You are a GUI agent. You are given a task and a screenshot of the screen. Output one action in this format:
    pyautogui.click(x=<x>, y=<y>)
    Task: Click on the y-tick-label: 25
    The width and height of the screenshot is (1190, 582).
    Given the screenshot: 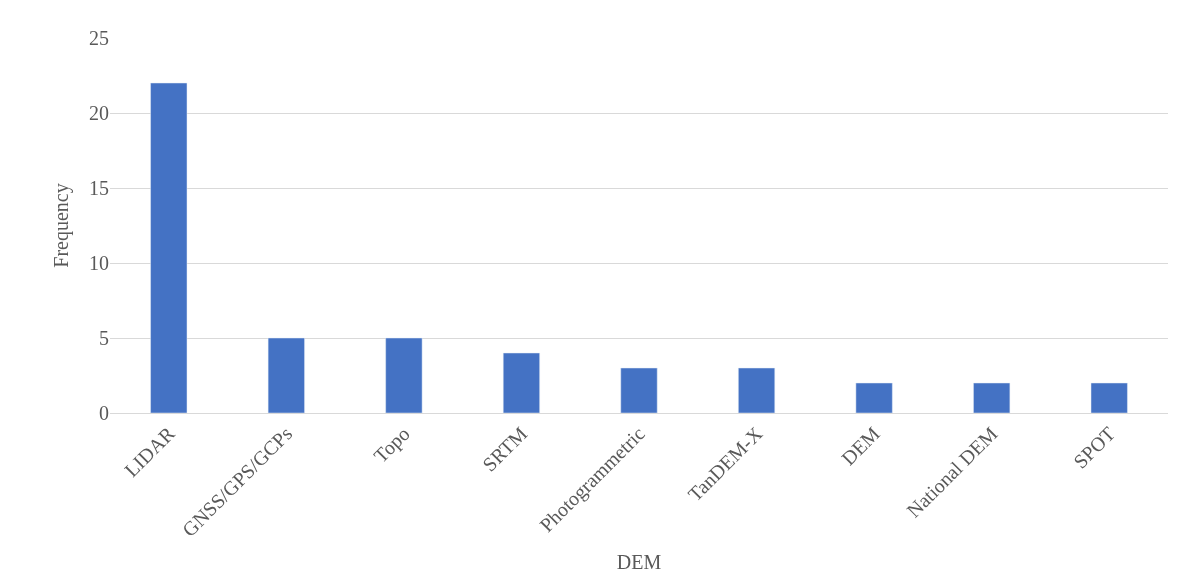 What is the action you would take?
    pyautogui.click(x=99, y=38)
    